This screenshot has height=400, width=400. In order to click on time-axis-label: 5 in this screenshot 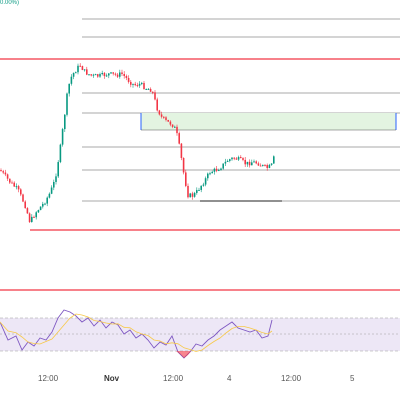, I will do `click(352, 378)`.